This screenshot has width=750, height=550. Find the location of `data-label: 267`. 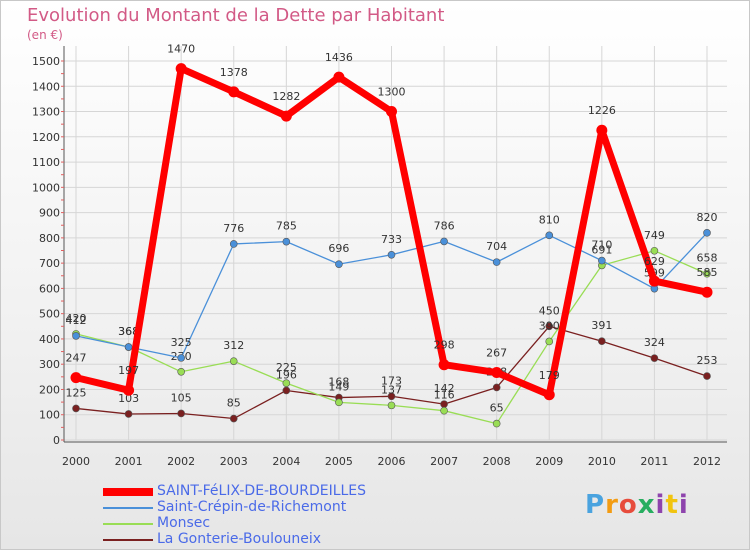

data-label: 267 is located at coordinates (496, 353).